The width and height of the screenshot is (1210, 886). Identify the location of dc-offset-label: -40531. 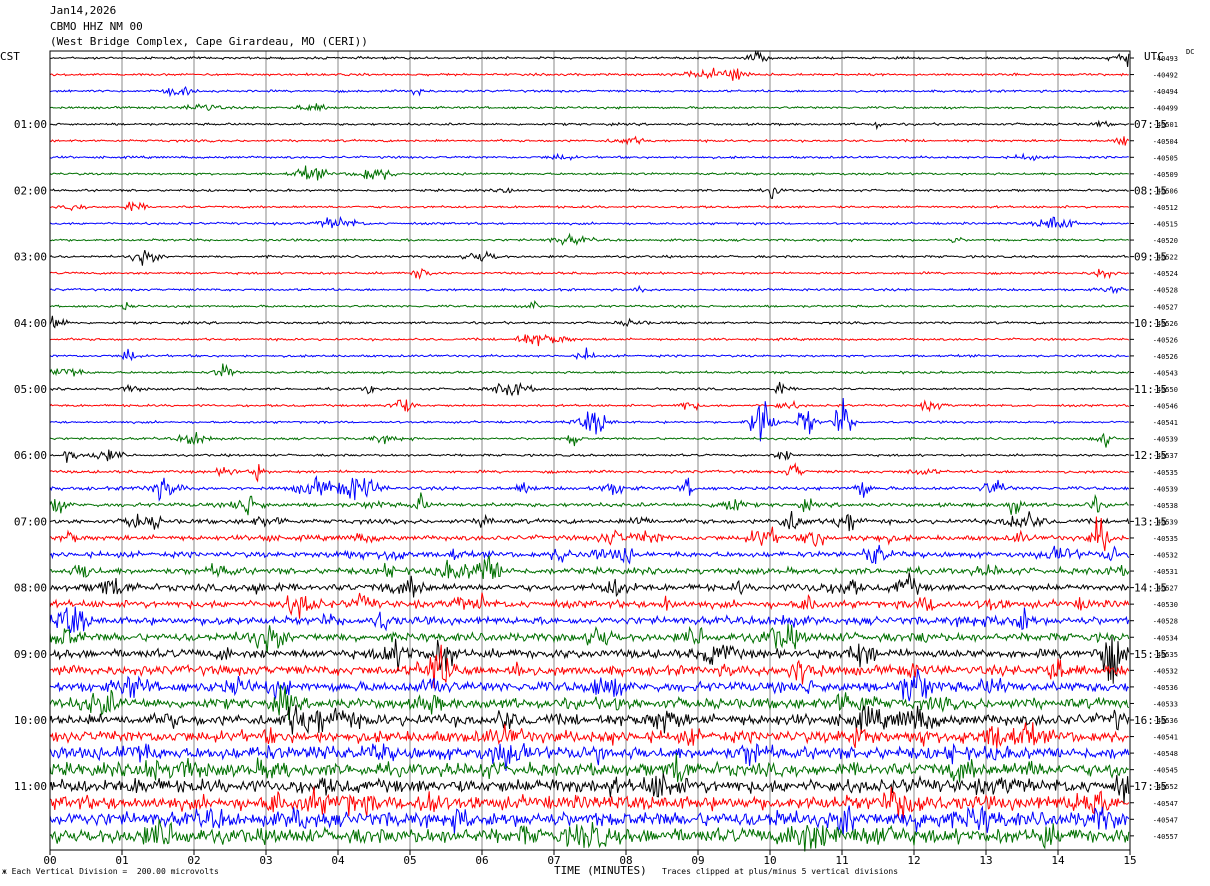
(1165, 572).